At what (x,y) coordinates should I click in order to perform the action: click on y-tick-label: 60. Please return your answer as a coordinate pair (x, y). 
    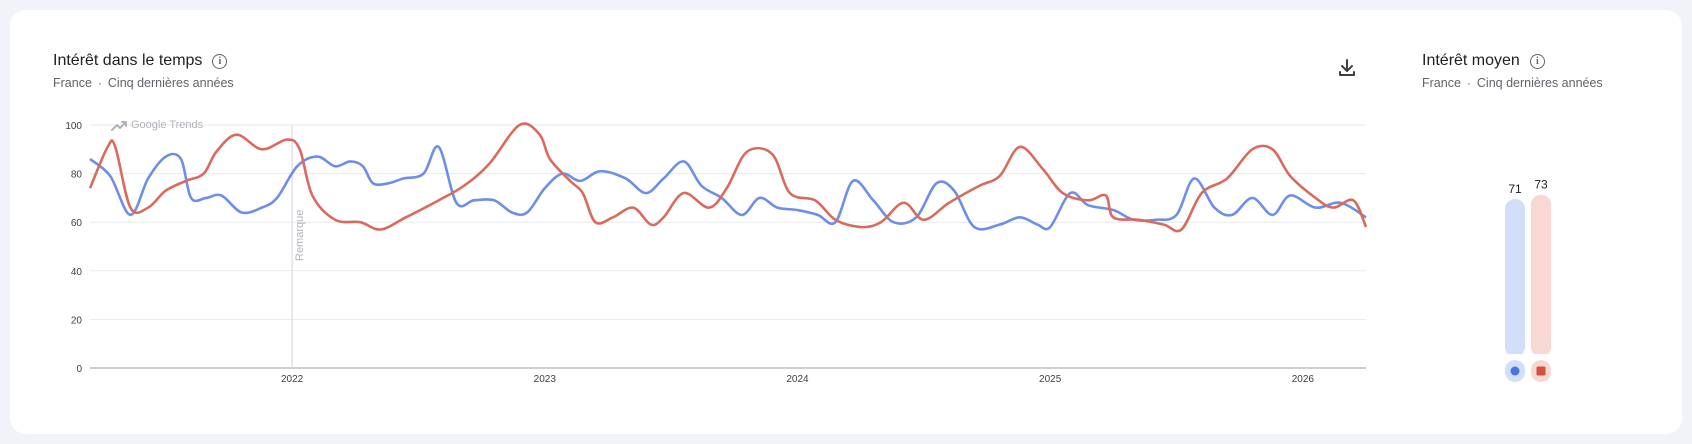
    Looking at the image, I should click on (77, 223).